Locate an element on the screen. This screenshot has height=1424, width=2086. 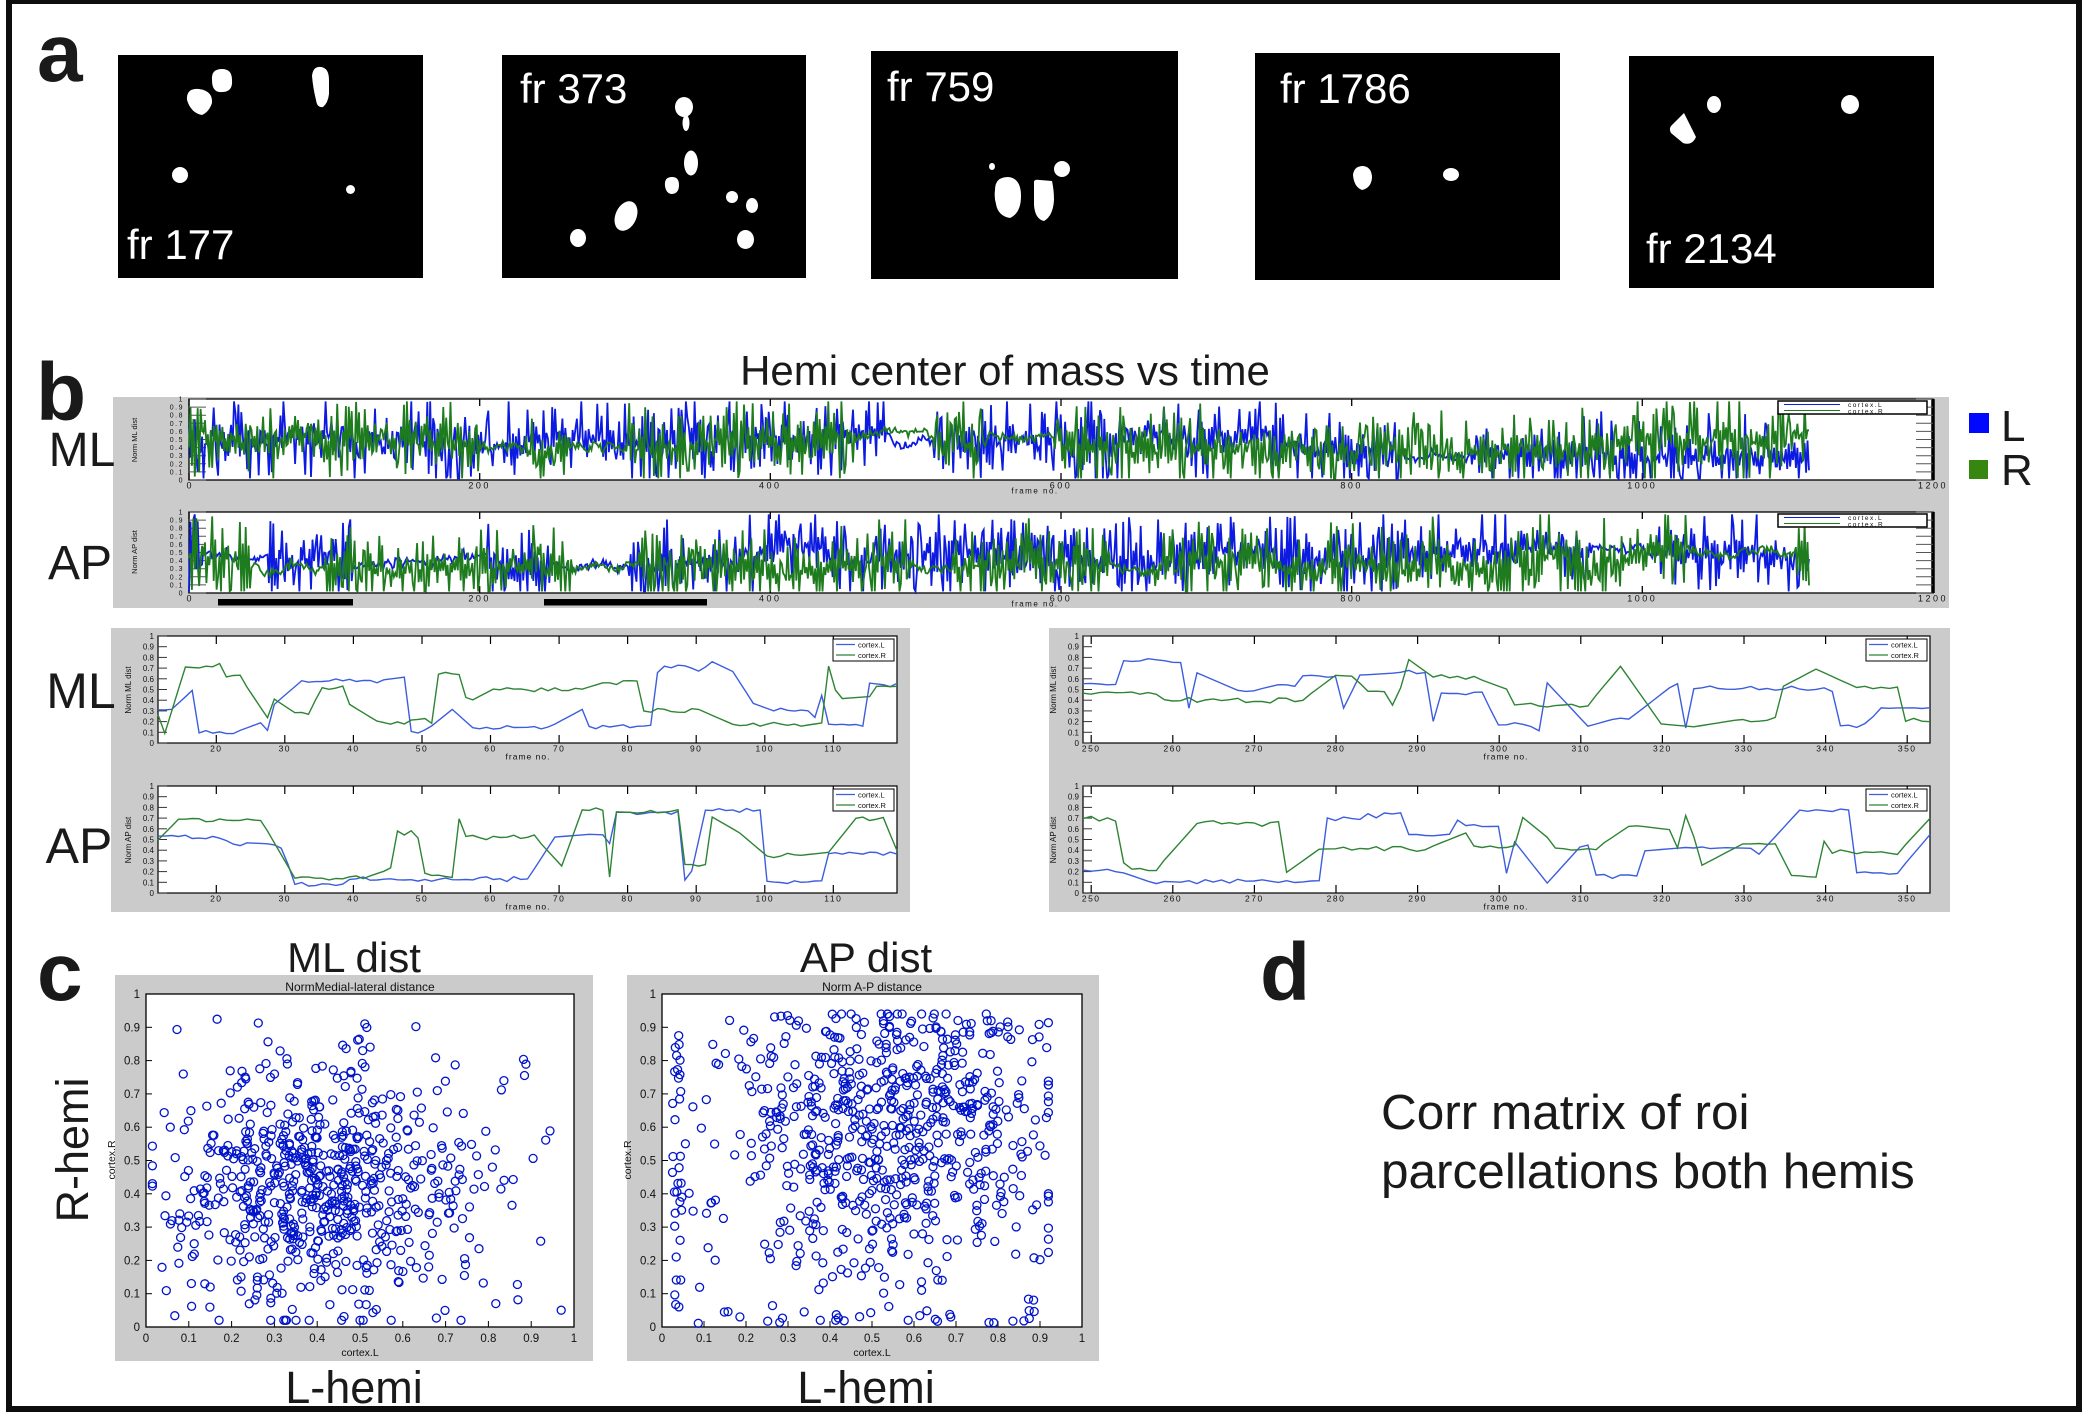
svg-text: 50 is located at coordinates (422, 749).